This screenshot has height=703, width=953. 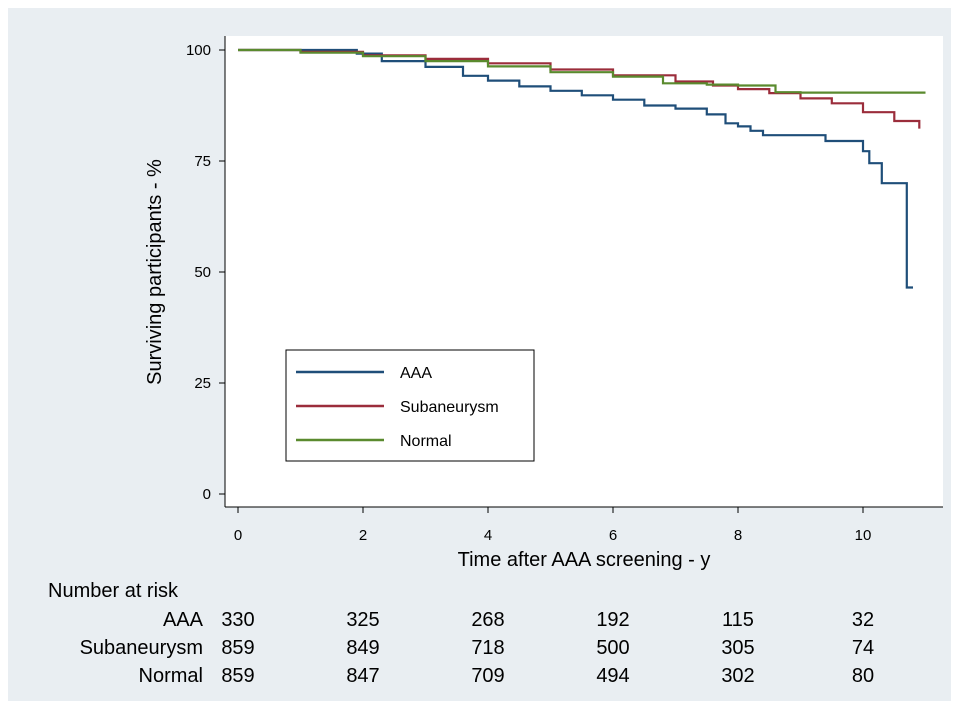 What do you see at coordinates (863, 620) in the screenshot?
I see `risk-count: 32` at bounding box center [863, 620].